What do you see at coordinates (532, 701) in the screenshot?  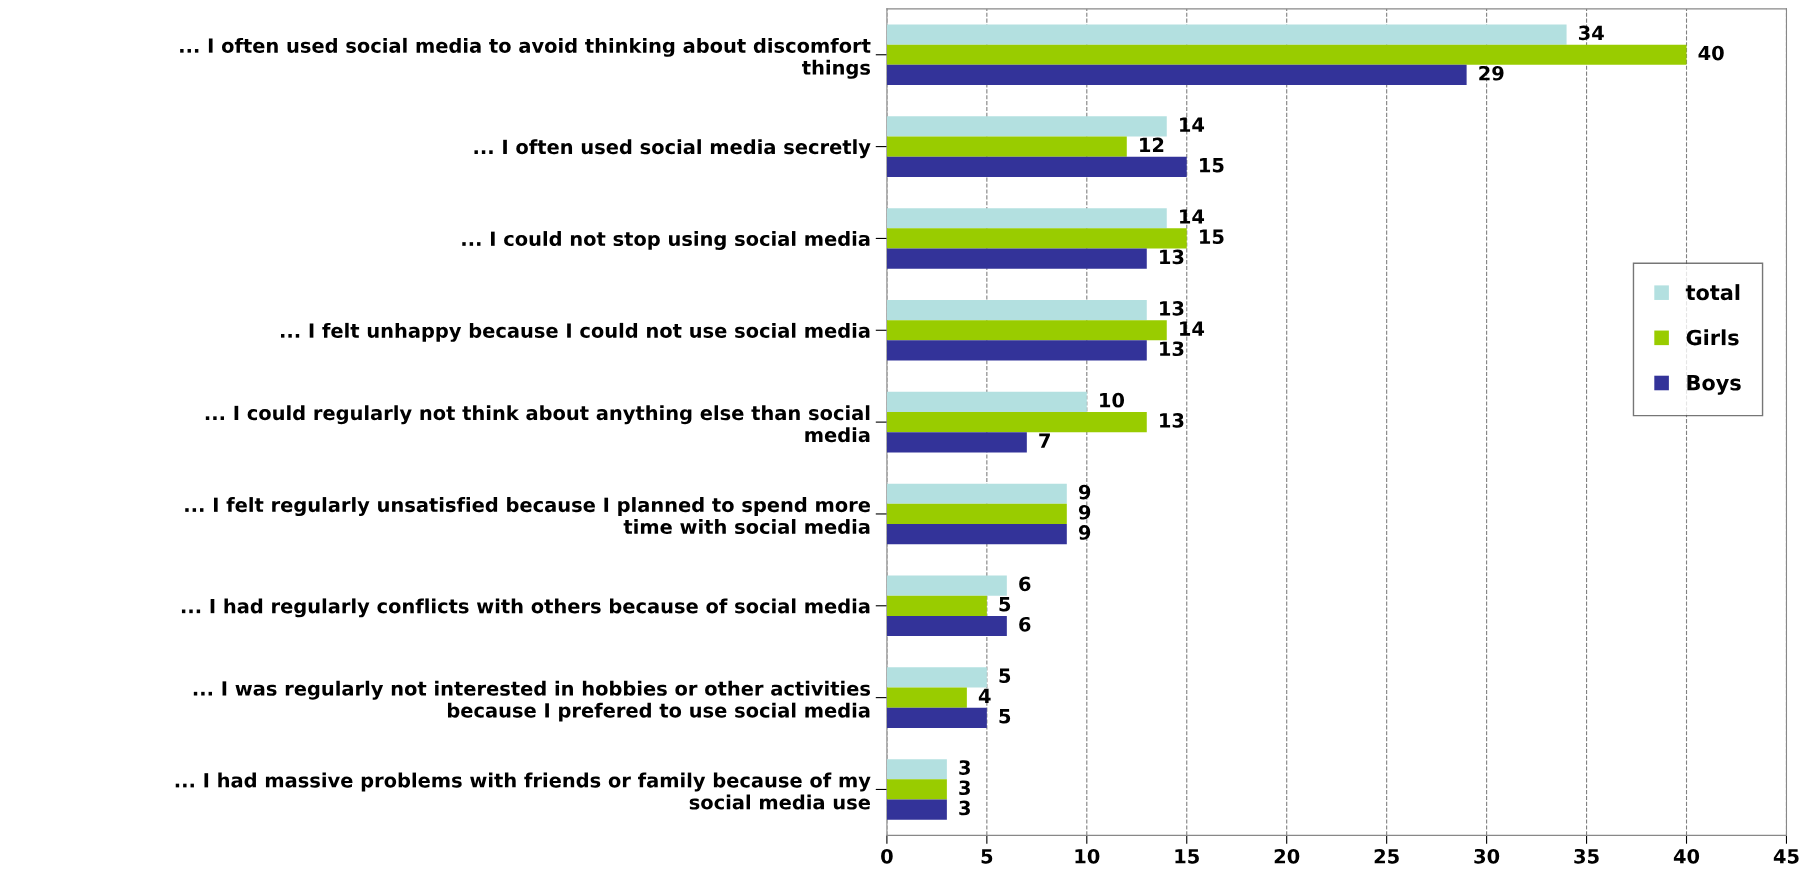 I see `y-tick-label: ... I was regularly not interested in hobbies or other activities because I prefered to use social media` at bounding box center [532, 701].